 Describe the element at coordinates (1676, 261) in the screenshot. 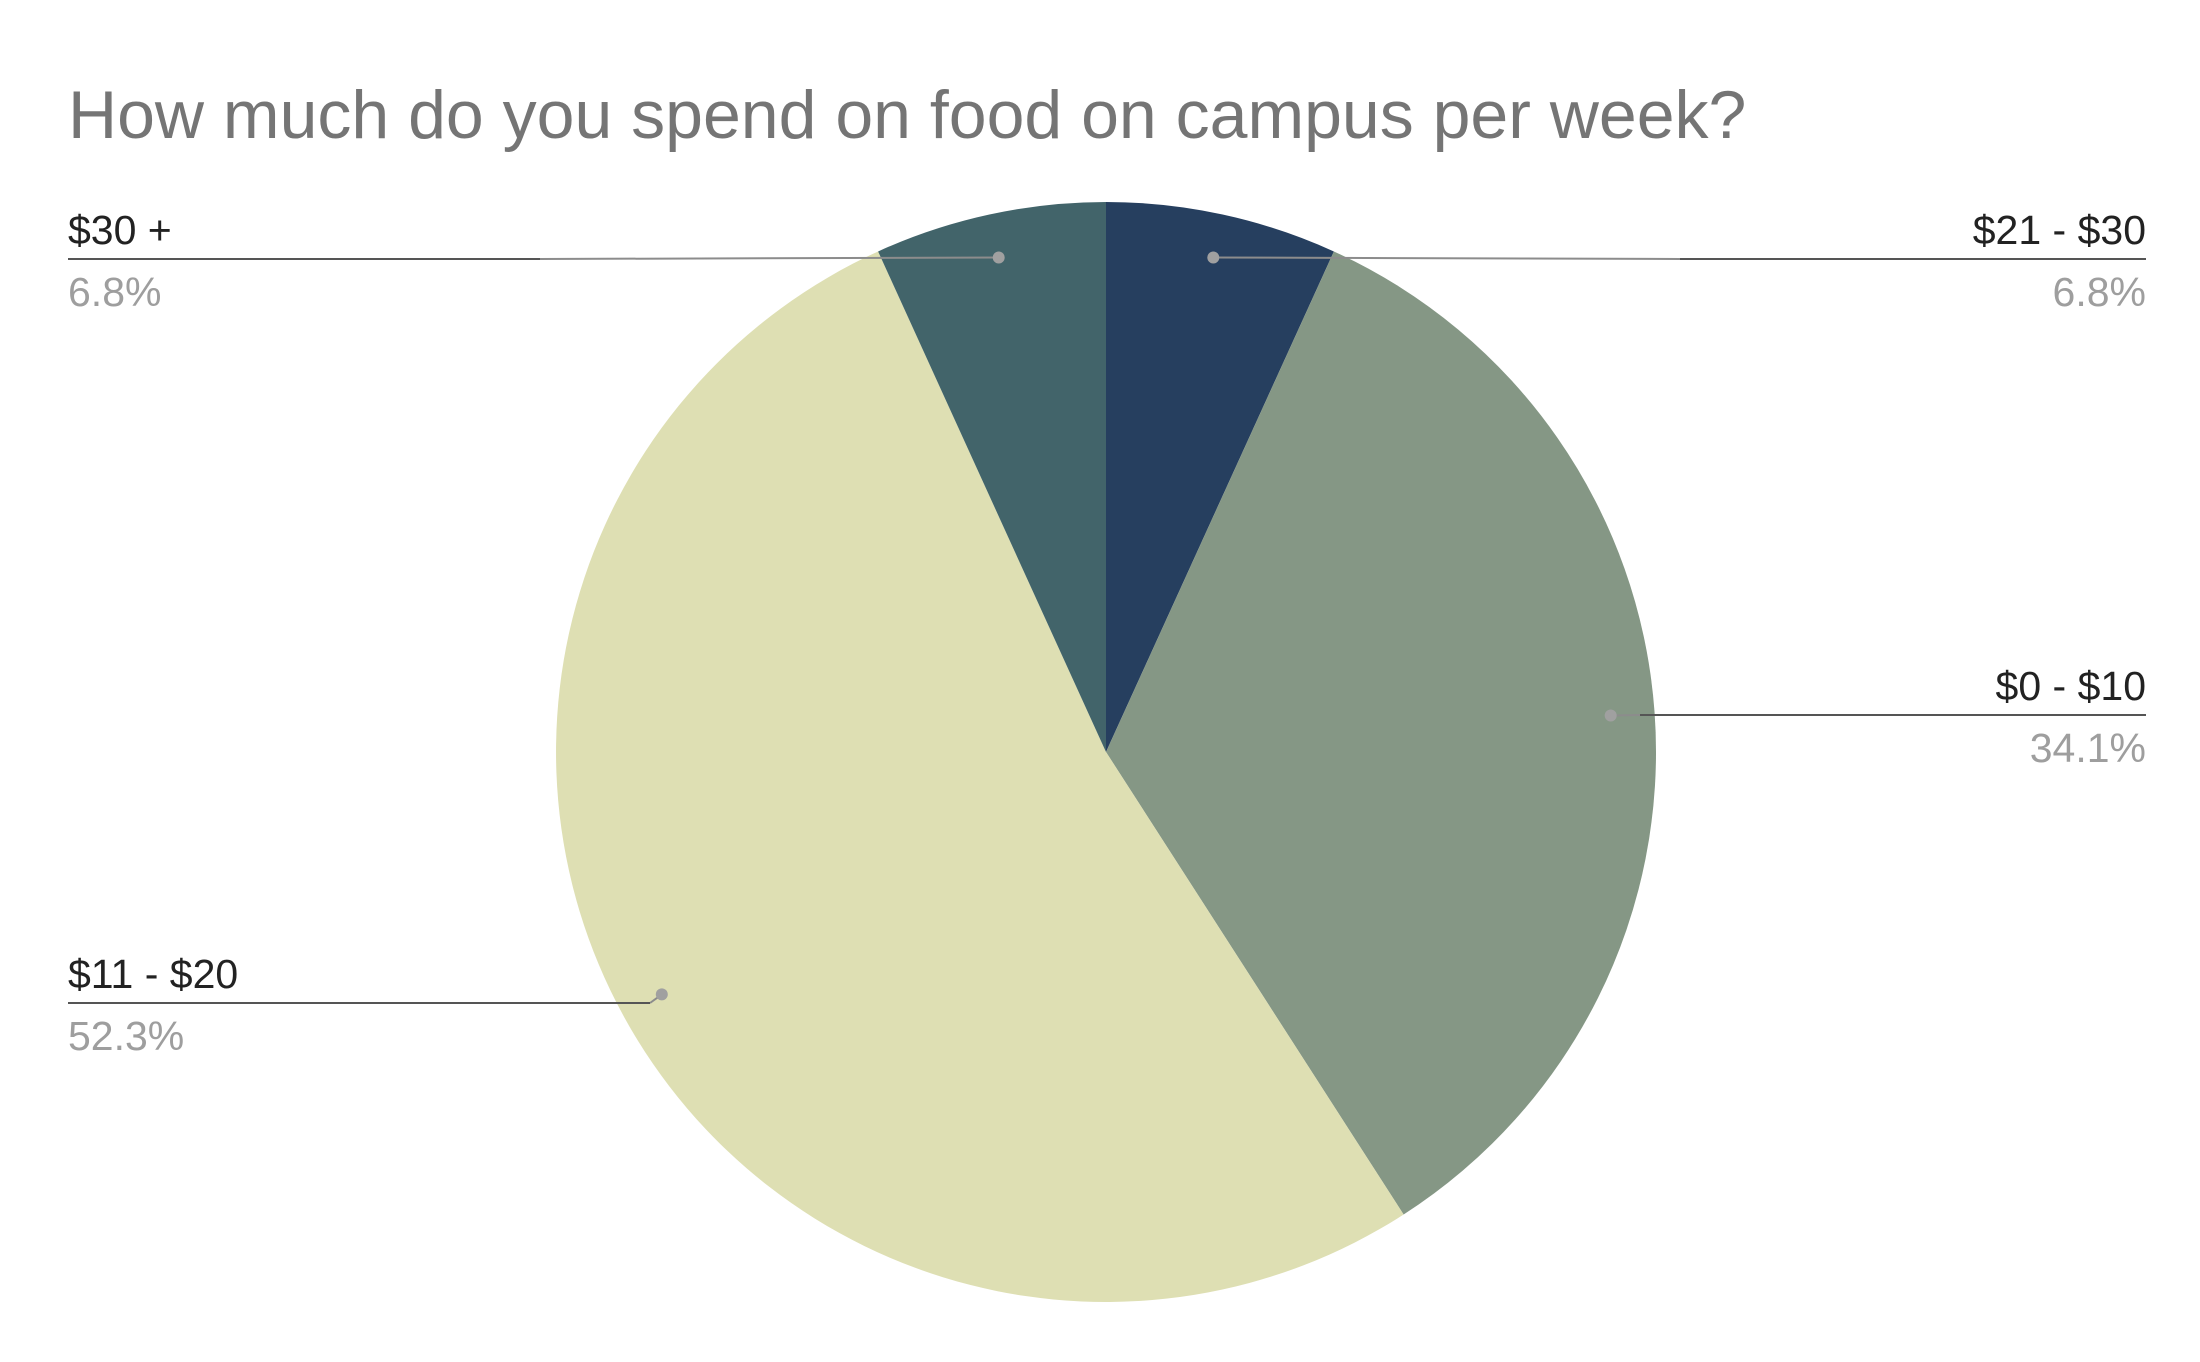

I see `slice-label-group-1: $21 - $30 6.8%` at that location.